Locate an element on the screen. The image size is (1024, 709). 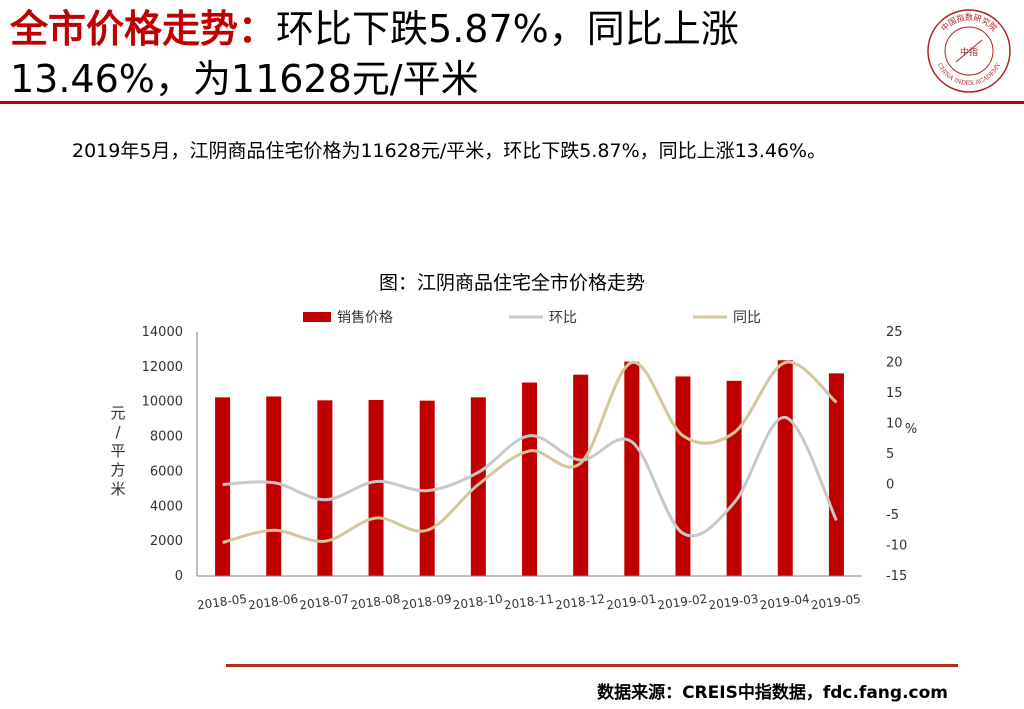
title-rest: 环比下跌5.87%，同比上涨 is located at coordinates (507, 29).